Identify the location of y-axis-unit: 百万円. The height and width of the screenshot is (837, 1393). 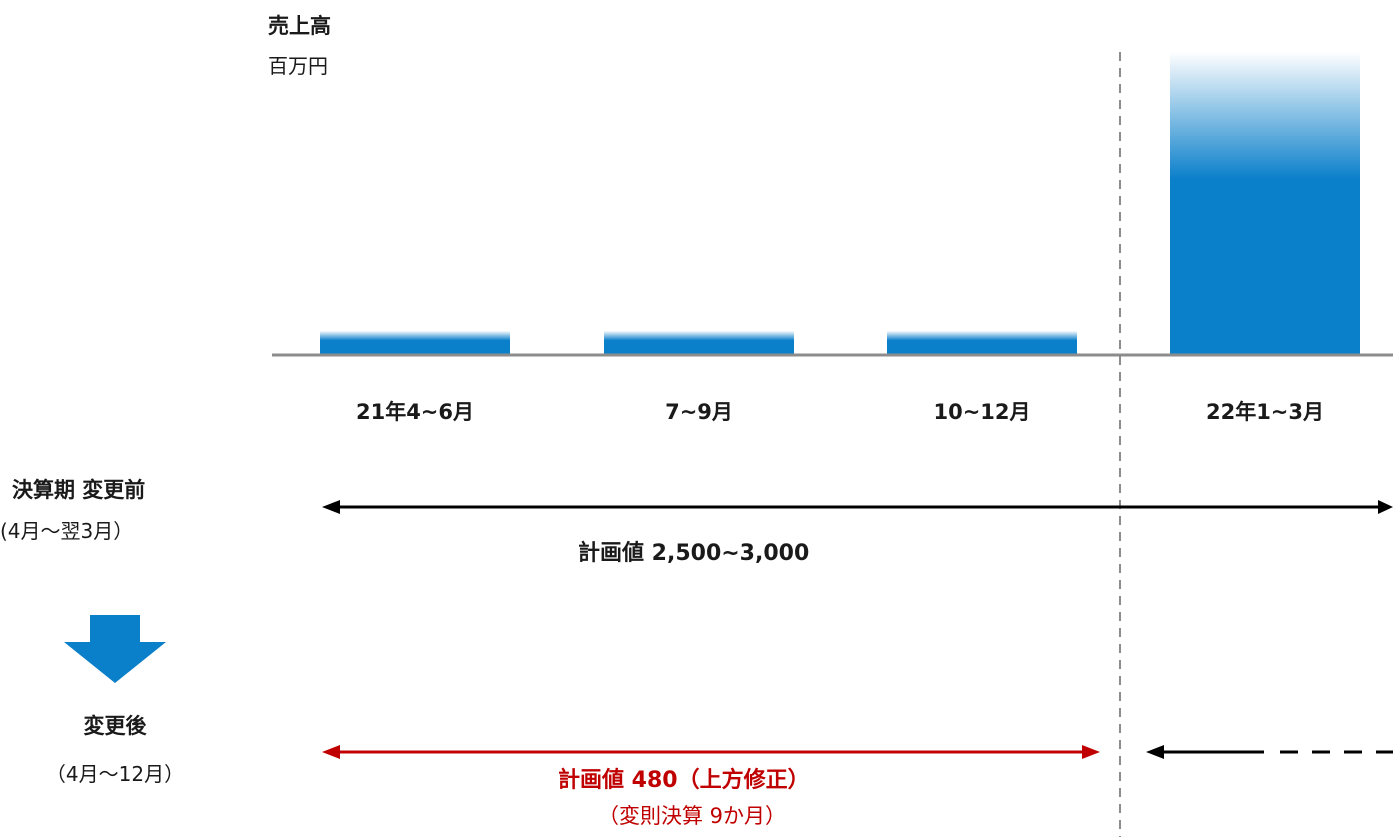
(298, 66).